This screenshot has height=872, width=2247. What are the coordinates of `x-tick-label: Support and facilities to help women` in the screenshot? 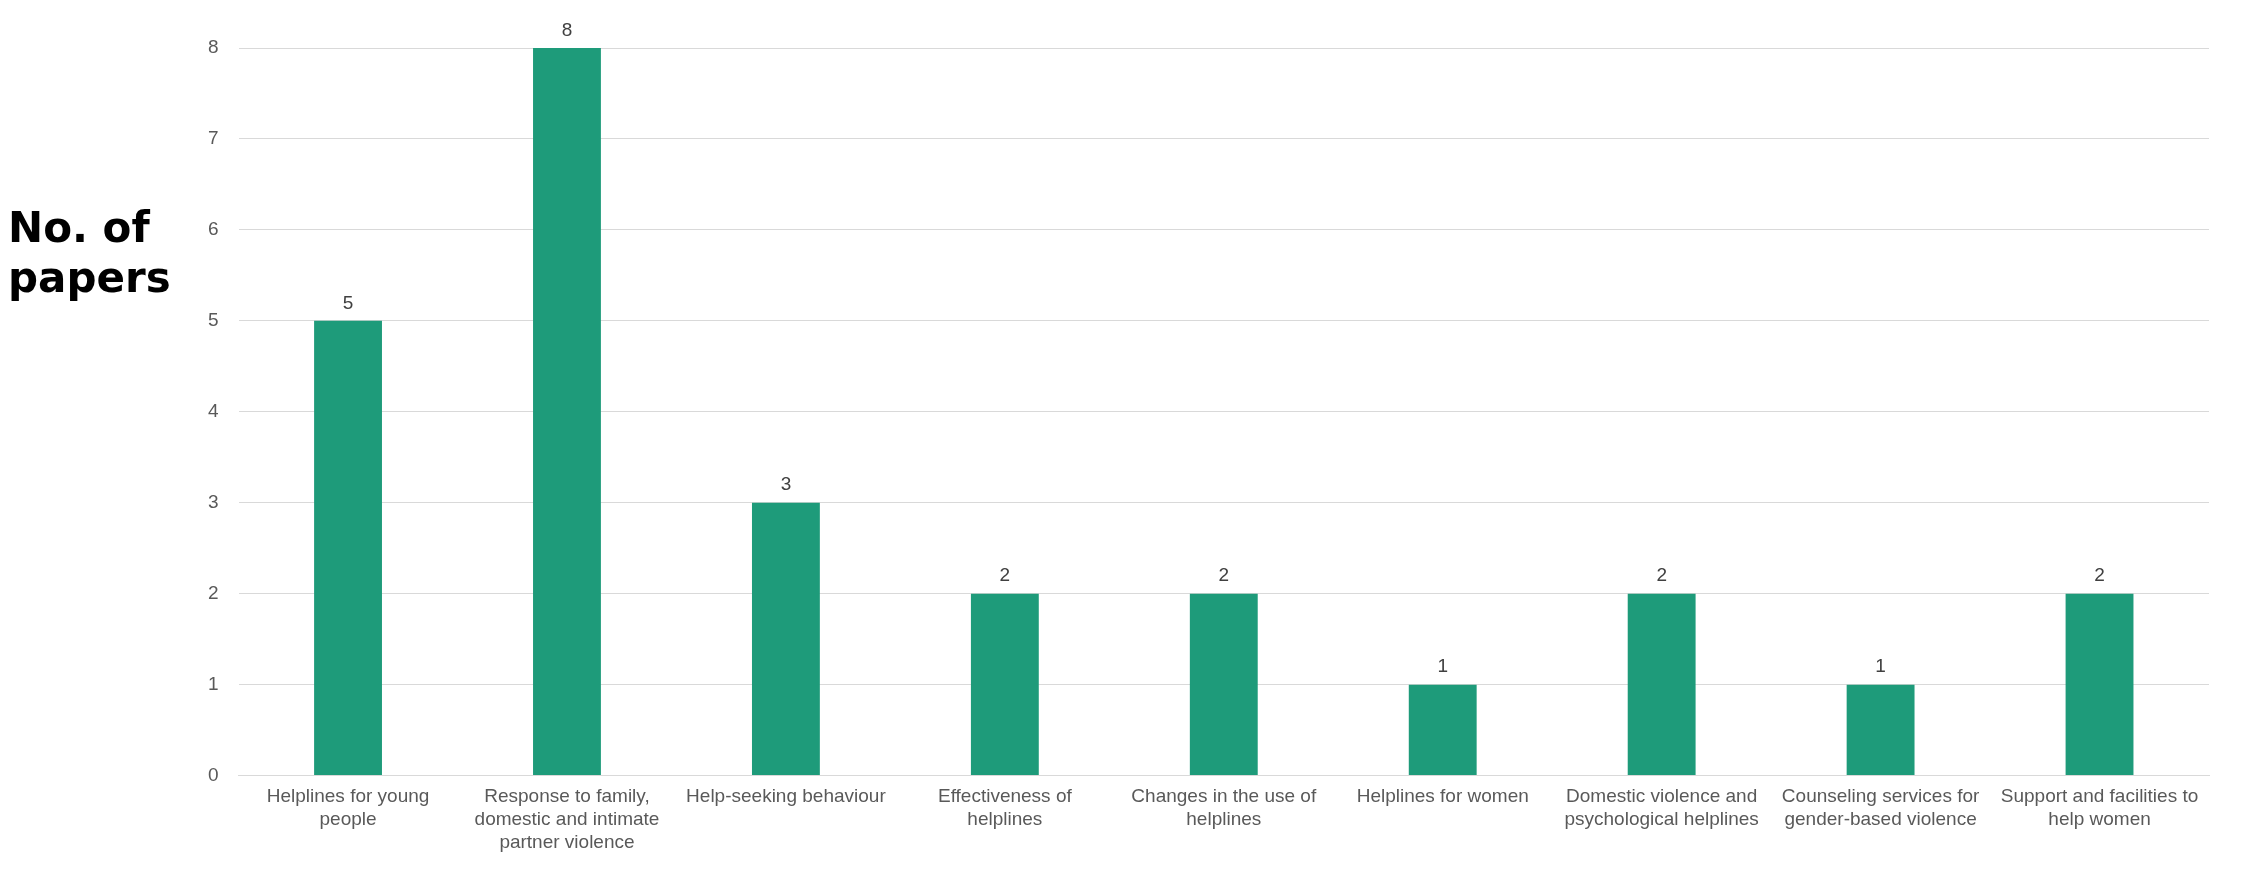 It's located at (2099, 807).